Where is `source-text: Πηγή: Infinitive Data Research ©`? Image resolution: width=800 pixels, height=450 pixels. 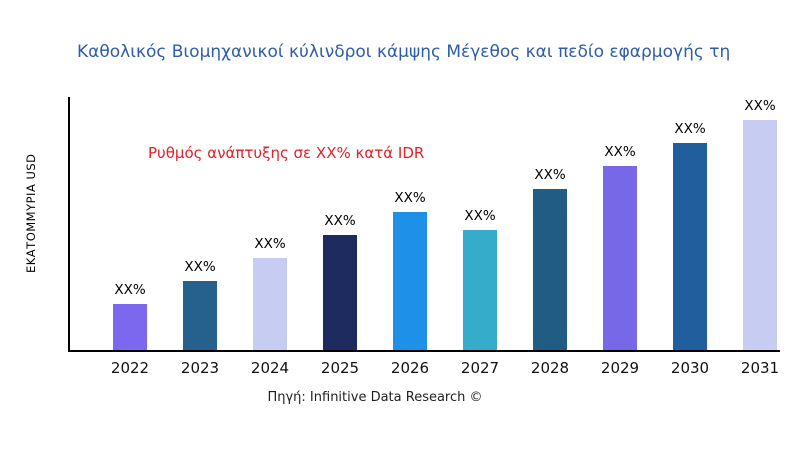
source-text: Πηγή: Infinitive Data Research © is located at coordinates (375, 397).